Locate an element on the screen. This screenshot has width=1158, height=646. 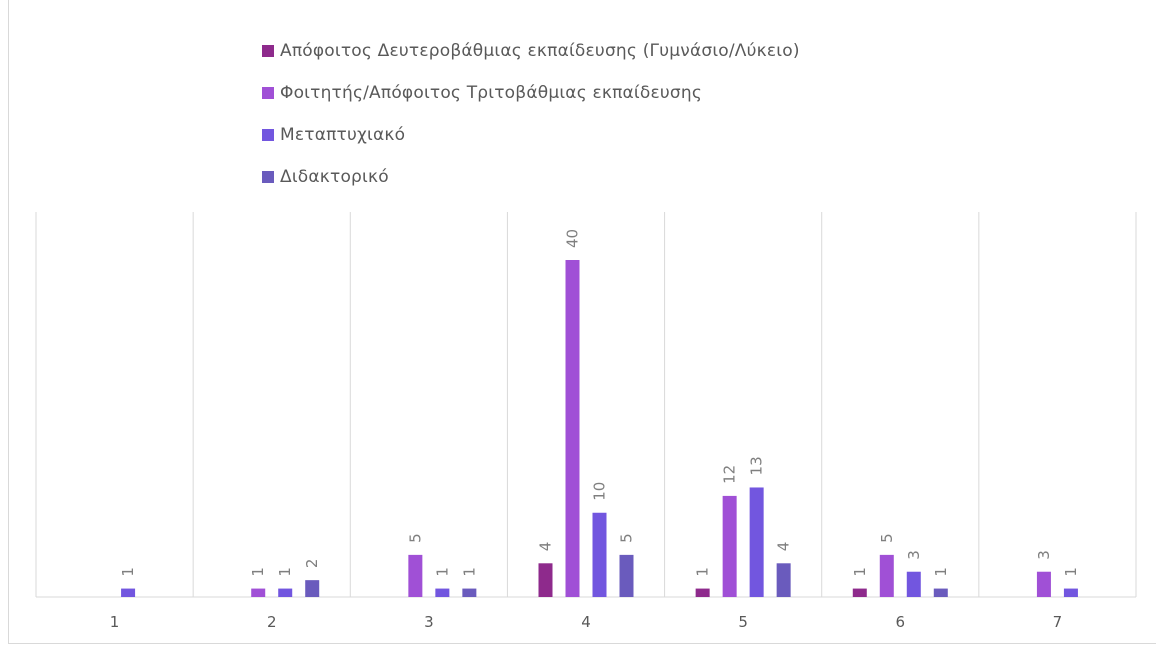
x-tick-label: 2 is located at coordinates (272, 622).